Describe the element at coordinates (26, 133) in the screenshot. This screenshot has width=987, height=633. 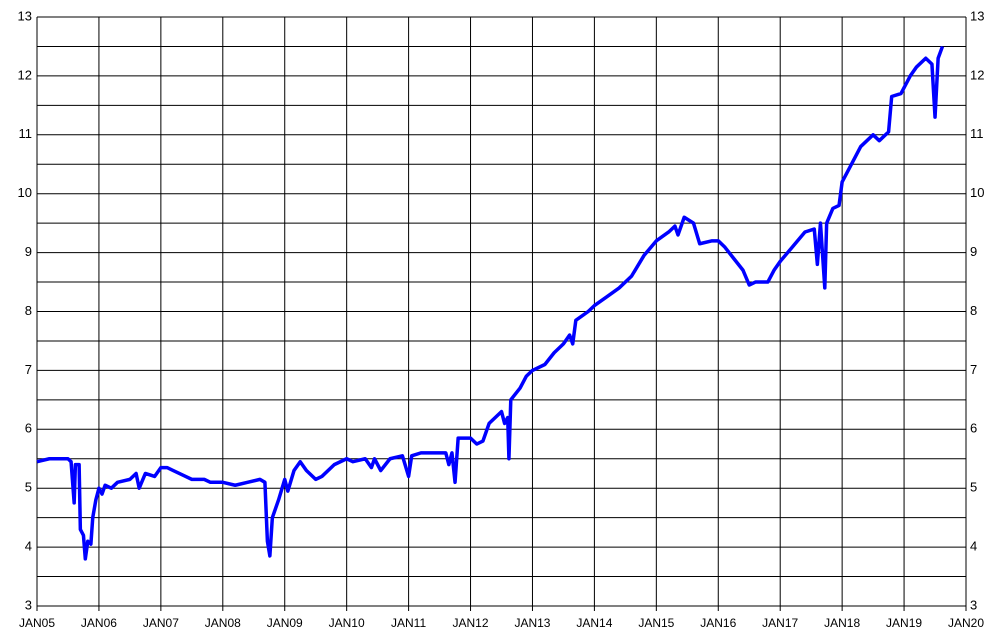
I see `y-tick-label: 11` at that location.